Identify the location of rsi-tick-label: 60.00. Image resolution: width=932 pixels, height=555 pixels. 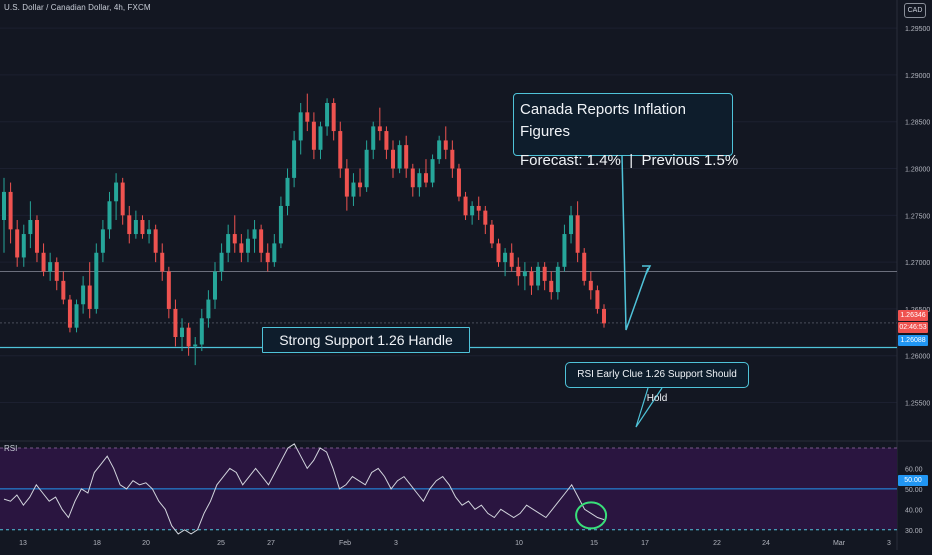
(914, 469).